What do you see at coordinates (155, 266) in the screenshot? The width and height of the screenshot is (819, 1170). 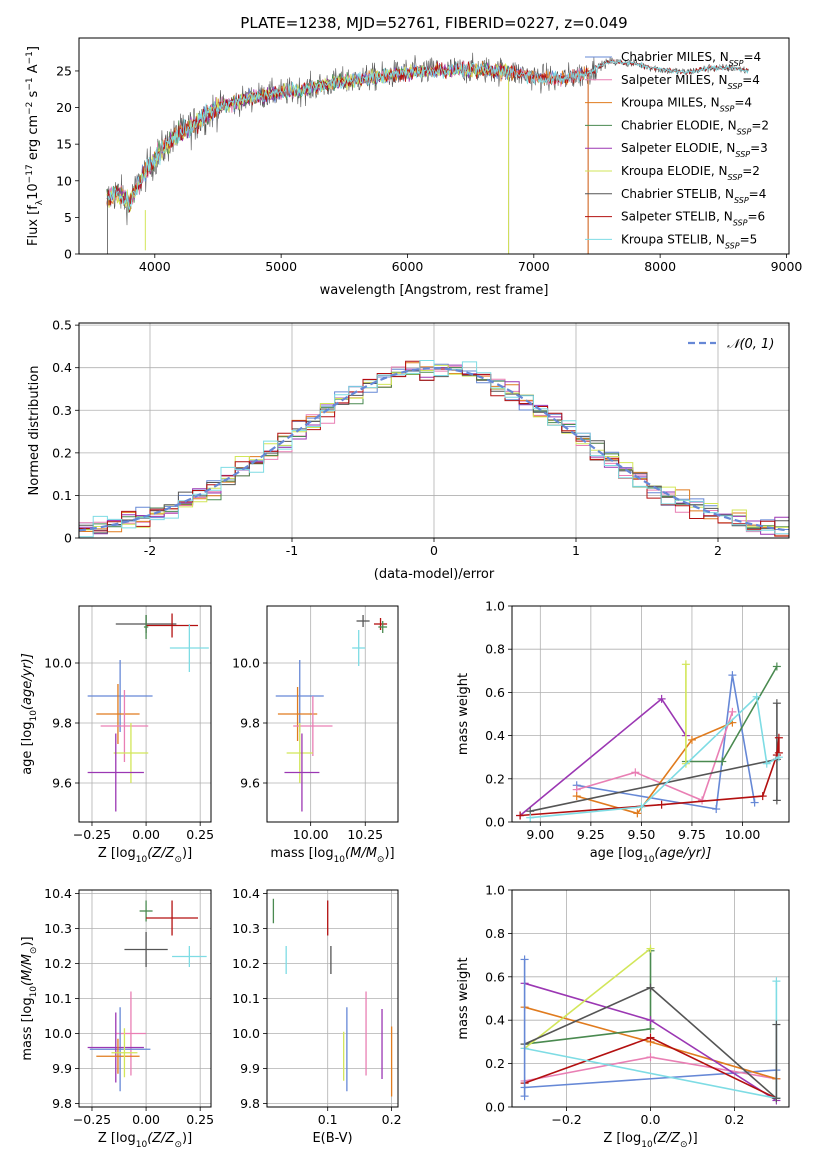 I see `x-tick-label: 4000` at bounding box center [155, 266].